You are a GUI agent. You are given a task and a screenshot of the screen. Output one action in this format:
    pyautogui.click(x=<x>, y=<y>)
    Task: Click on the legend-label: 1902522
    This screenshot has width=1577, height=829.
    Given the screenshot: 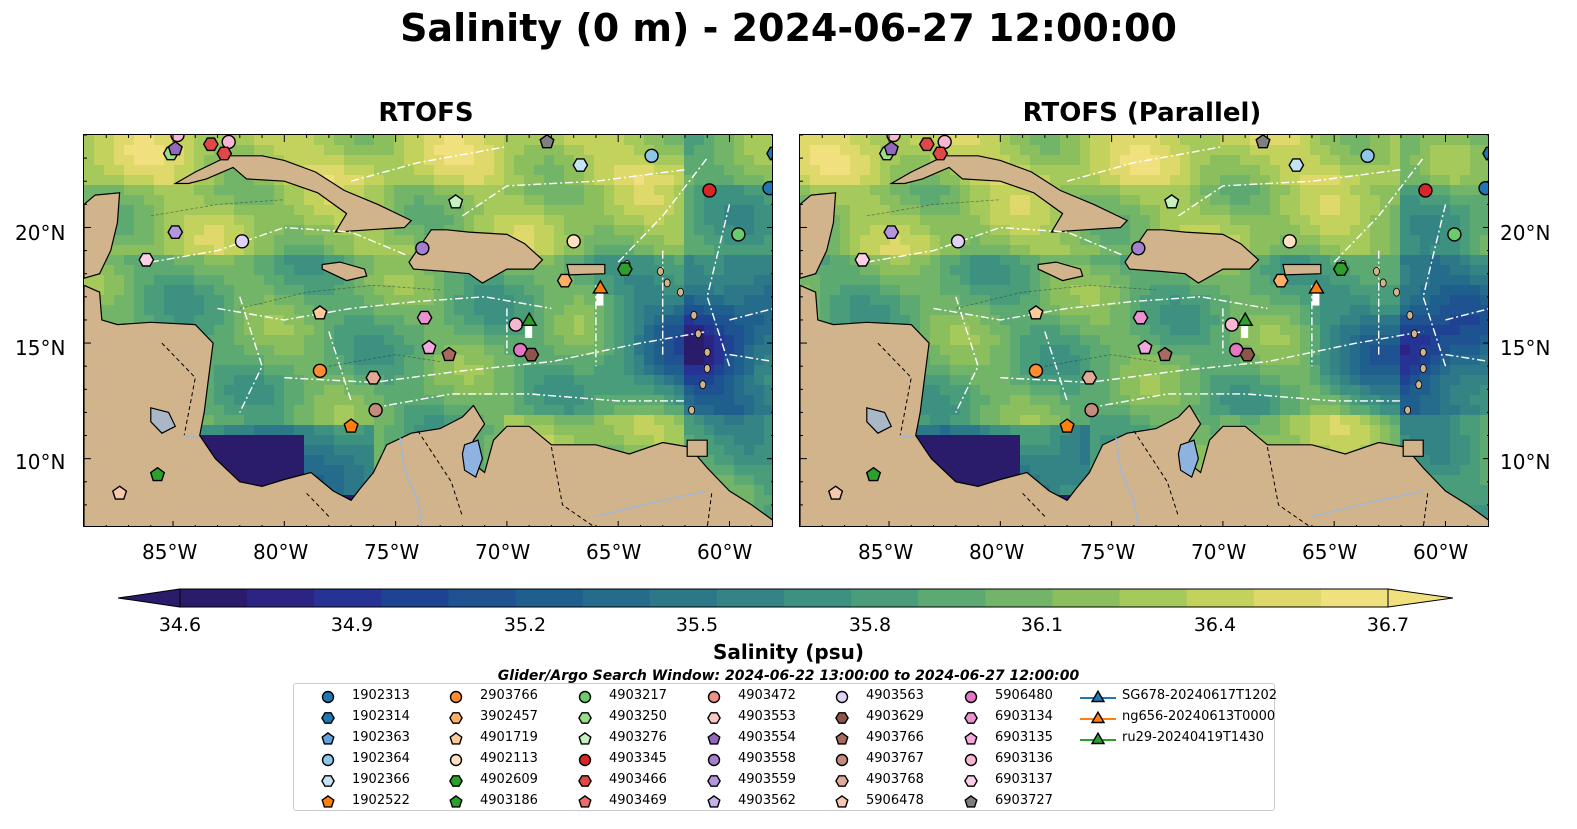 What is the action you would take?
    pyautogui.click(x=381, y=800)
    